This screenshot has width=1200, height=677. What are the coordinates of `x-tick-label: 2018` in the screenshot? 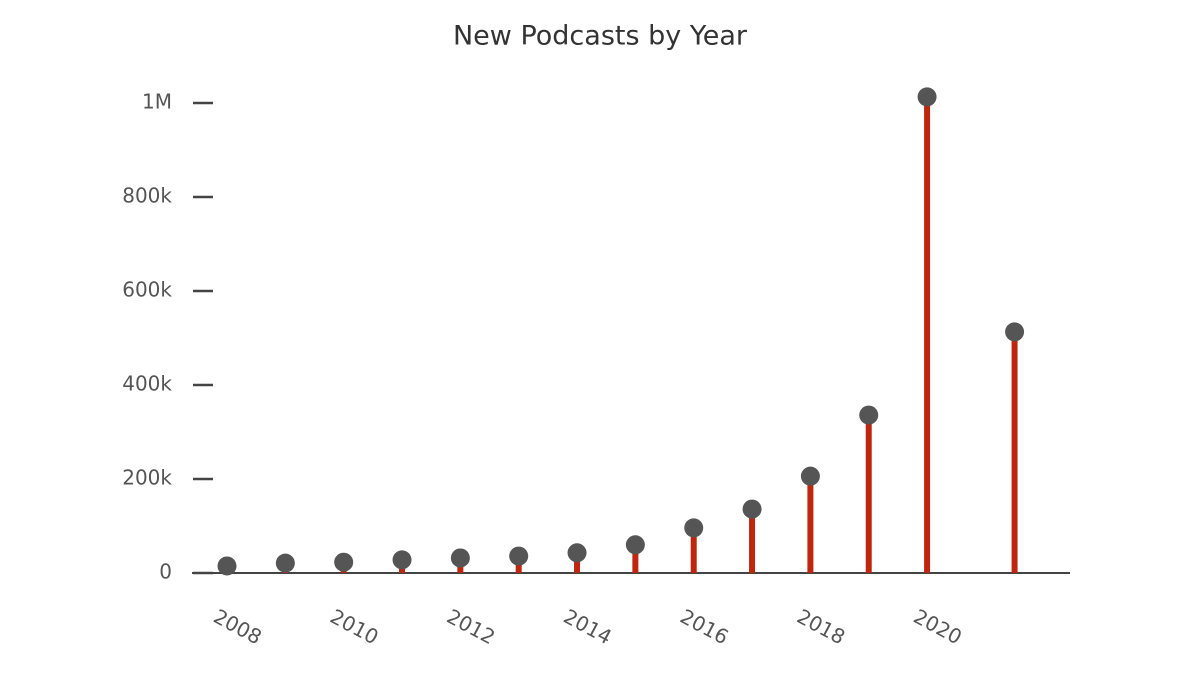 It's located at (821, 626).